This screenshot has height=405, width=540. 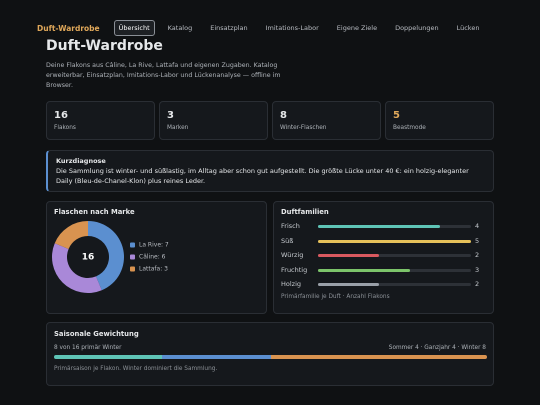 What do you see at coordinates (292, 28) in the screenshot?
I see `nav-tab: Imitations-Labor` at bounding box center [292, 28].